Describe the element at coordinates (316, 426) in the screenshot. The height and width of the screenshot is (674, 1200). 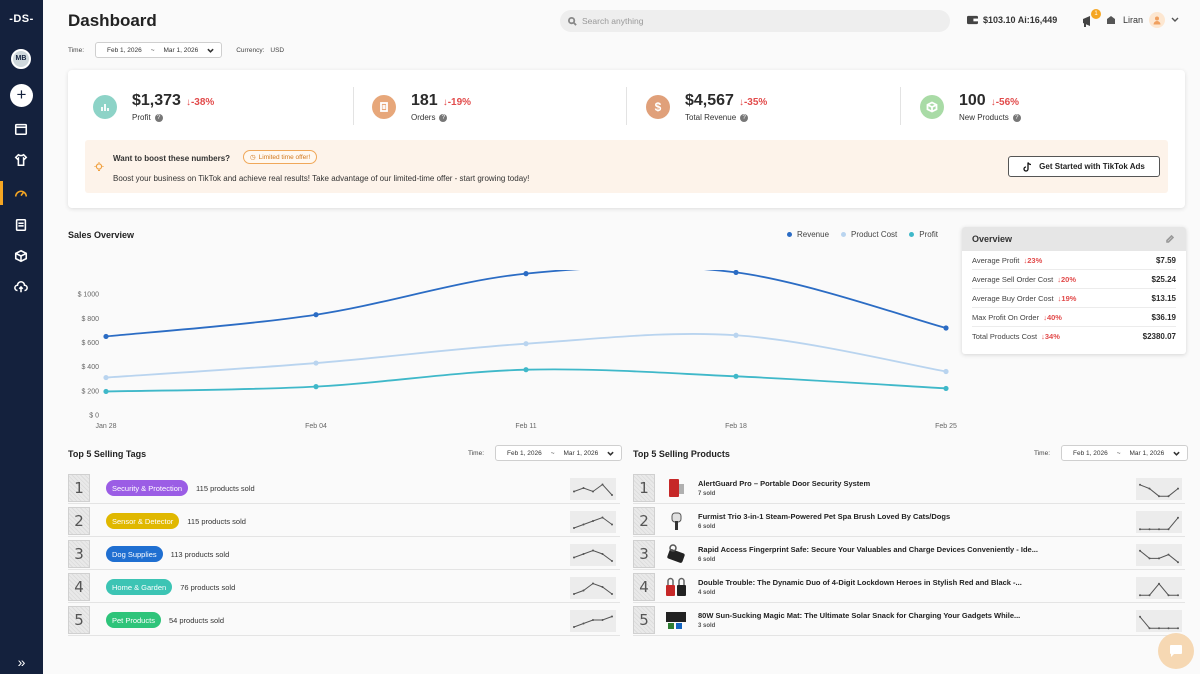
I see `x-tick-label: Feb 04` at that location.